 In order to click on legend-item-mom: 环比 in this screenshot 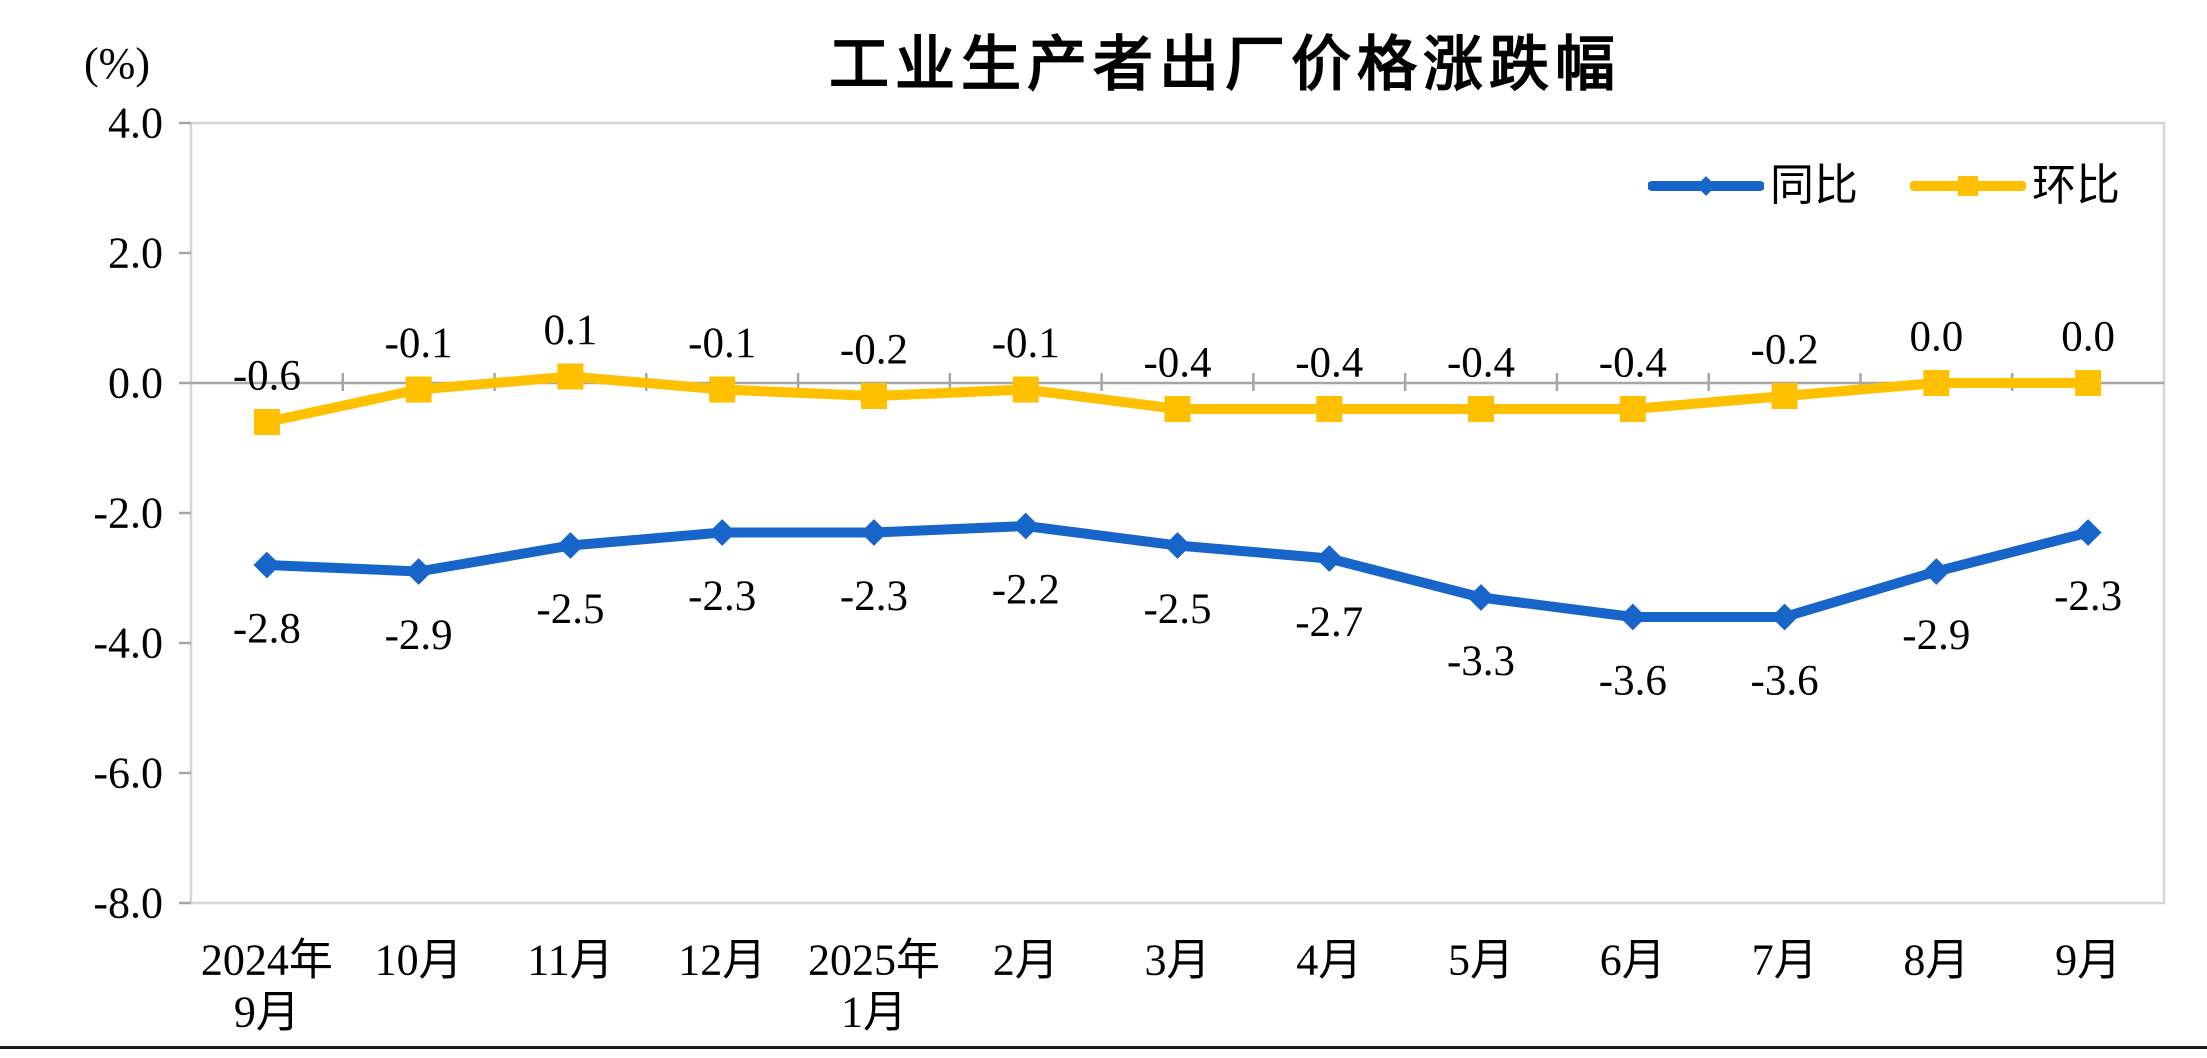, I will do `click(2015, 186)`.